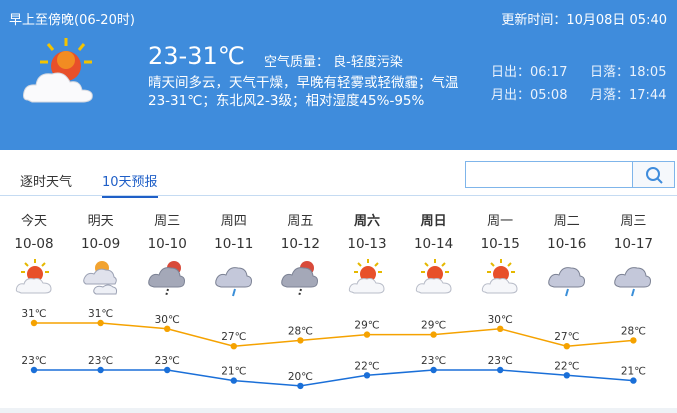 The image size is (677, 413). I want to click on high-temp-line, so click(334, 334).